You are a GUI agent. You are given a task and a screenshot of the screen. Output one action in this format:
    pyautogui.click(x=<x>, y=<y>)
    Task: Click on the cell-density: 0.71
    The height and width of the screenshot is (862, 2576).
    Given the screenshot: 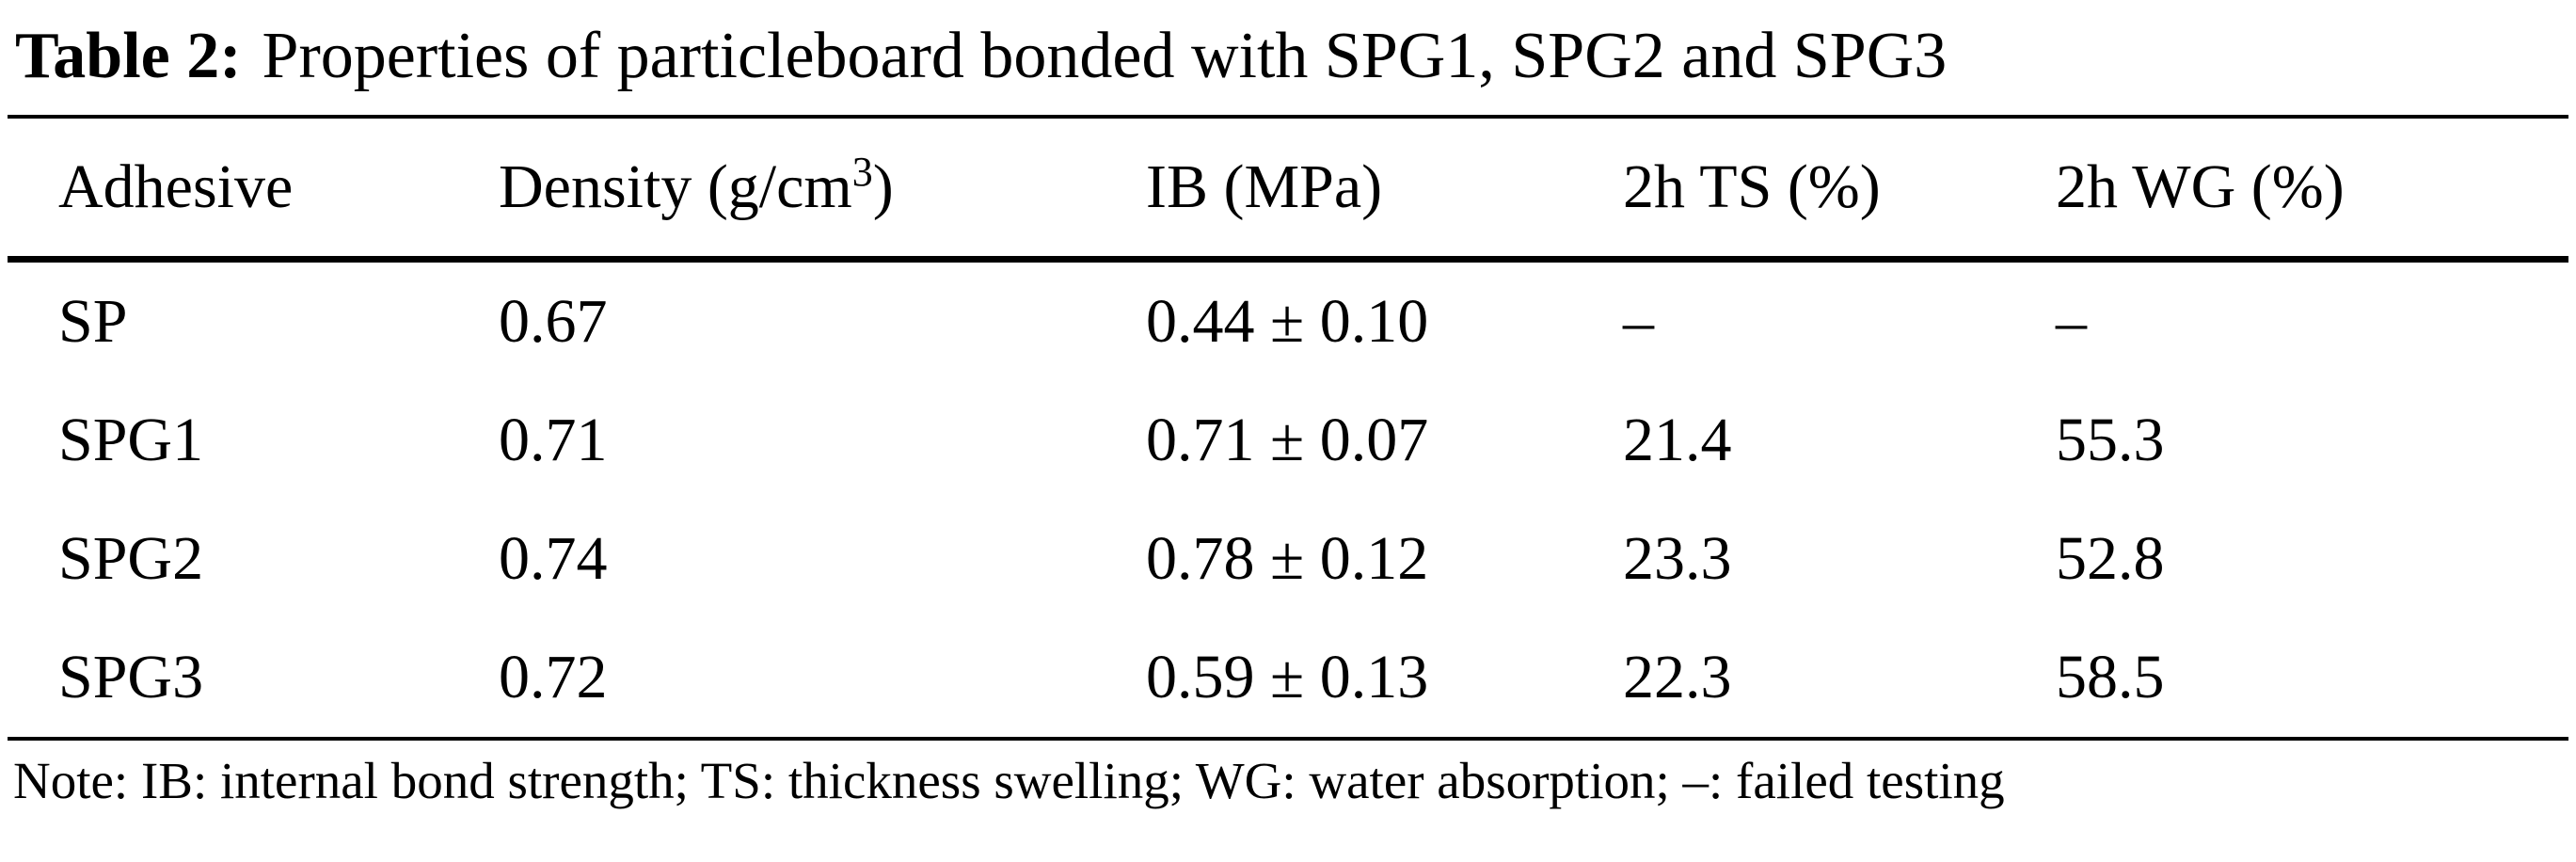 What is the action you would take?
    pyautogui.click(x=554, y=440)
    